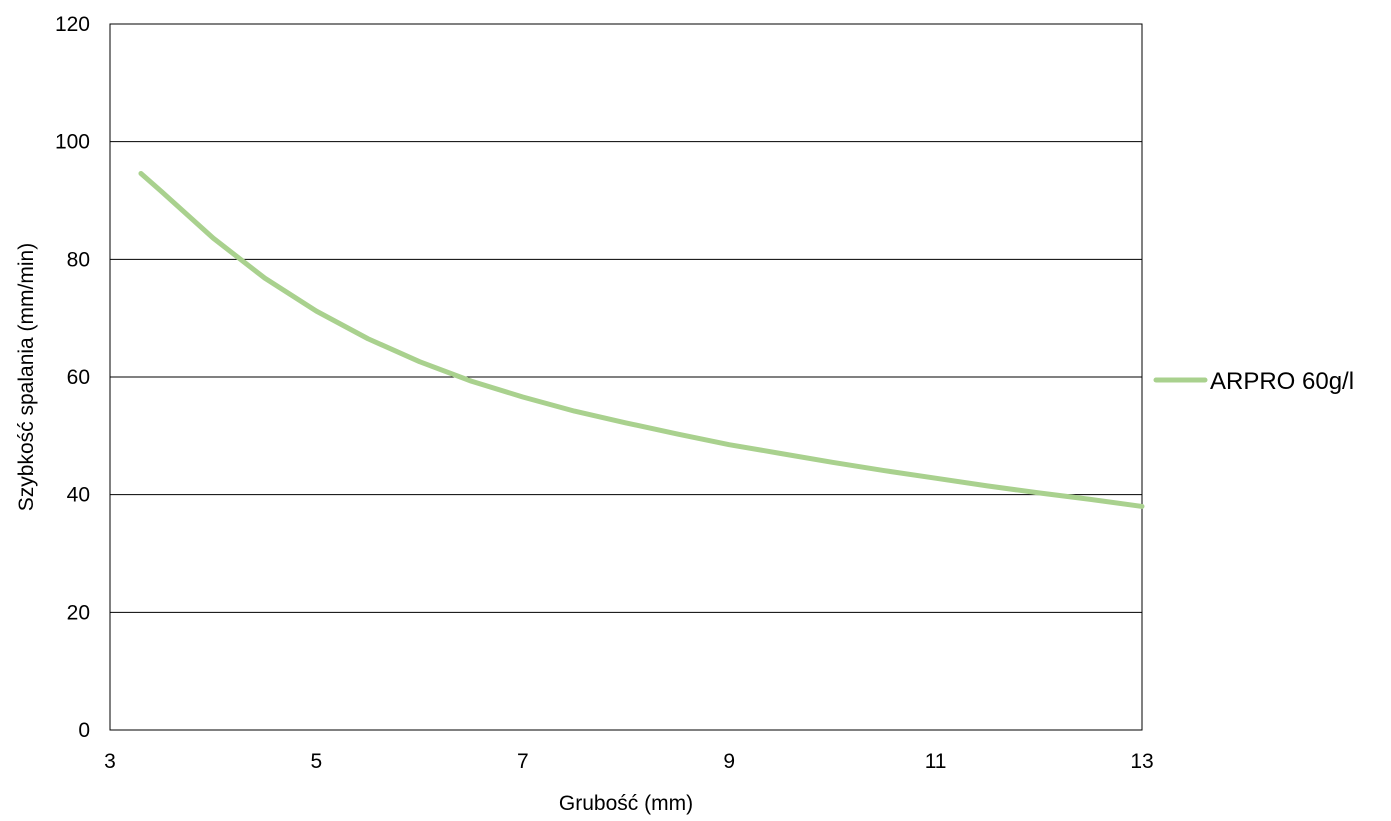  What do you see at coordinates (84, 730) in the screenshot?
I see `y-tick-label-0: 0` at bounding box center [84, 730].